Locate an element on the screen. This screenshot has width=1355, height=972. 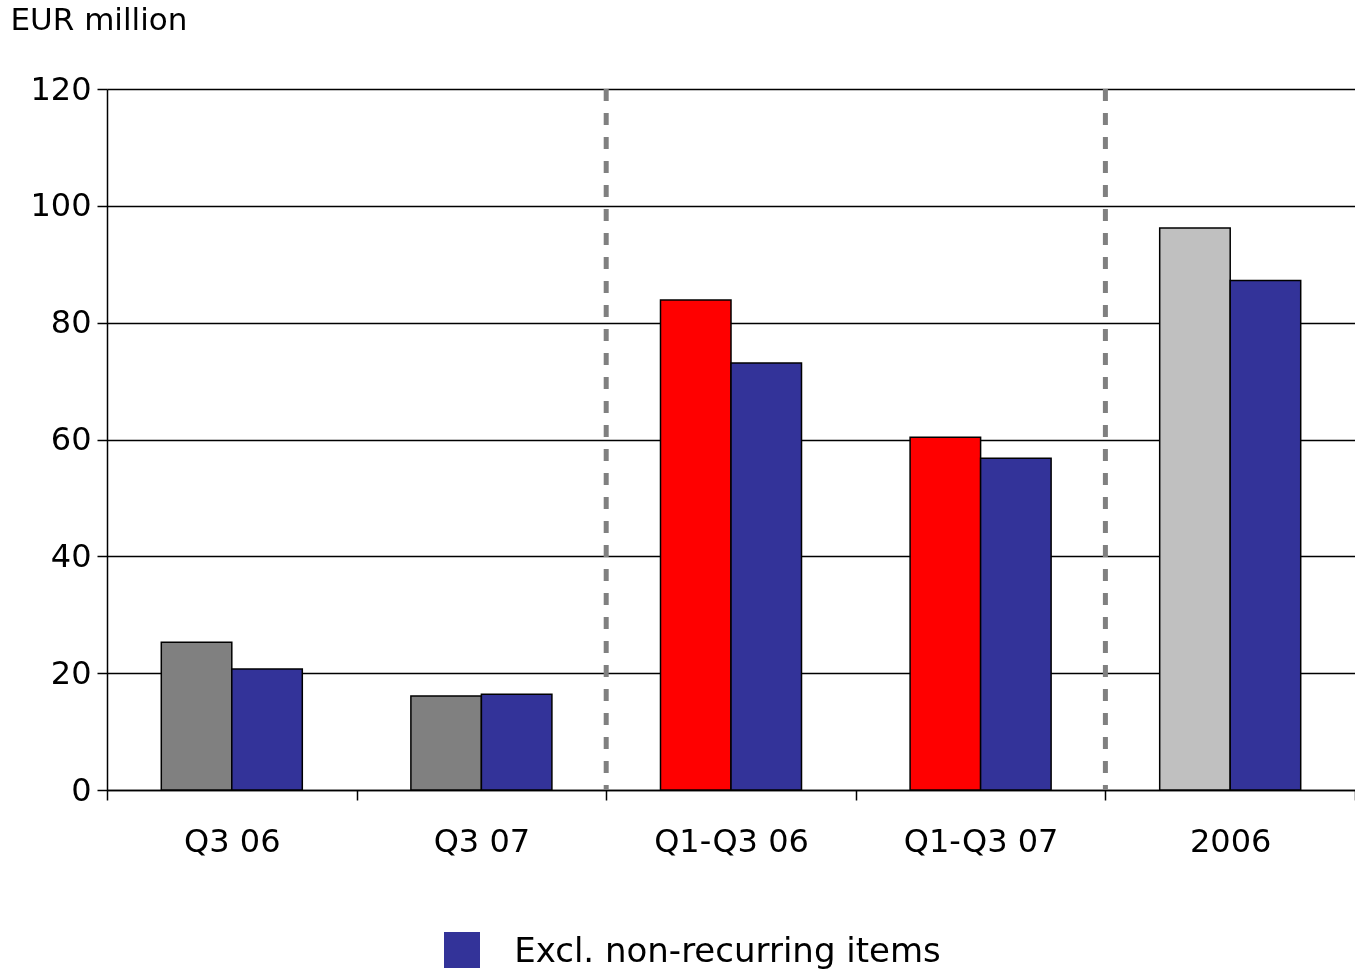
y-axis-title: EUR million is located at coordinates (99, 18).